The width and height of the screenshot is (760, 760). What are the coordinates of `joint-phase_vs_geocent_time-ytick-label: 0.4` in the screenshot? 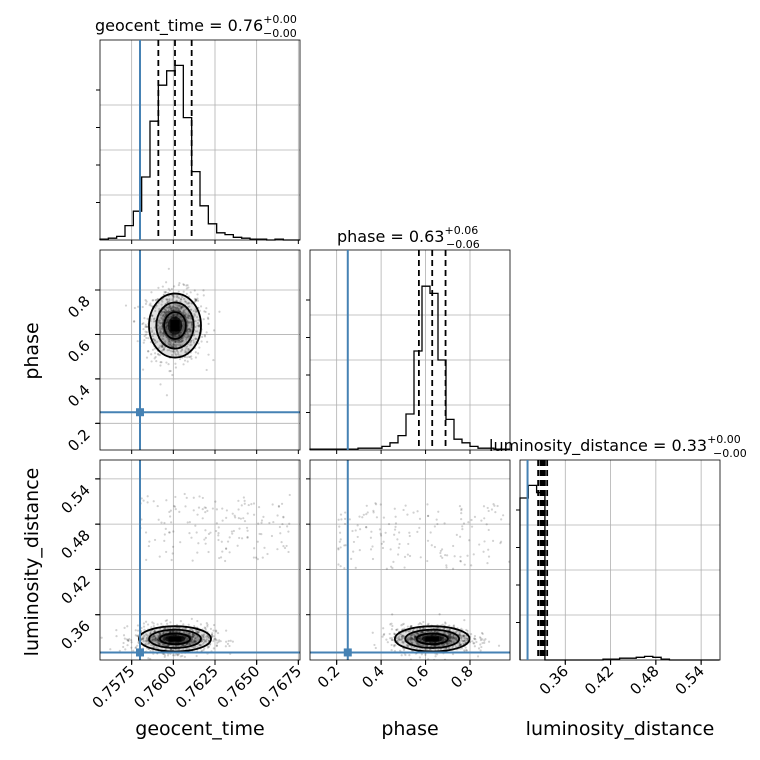 It's located at (79, 396).